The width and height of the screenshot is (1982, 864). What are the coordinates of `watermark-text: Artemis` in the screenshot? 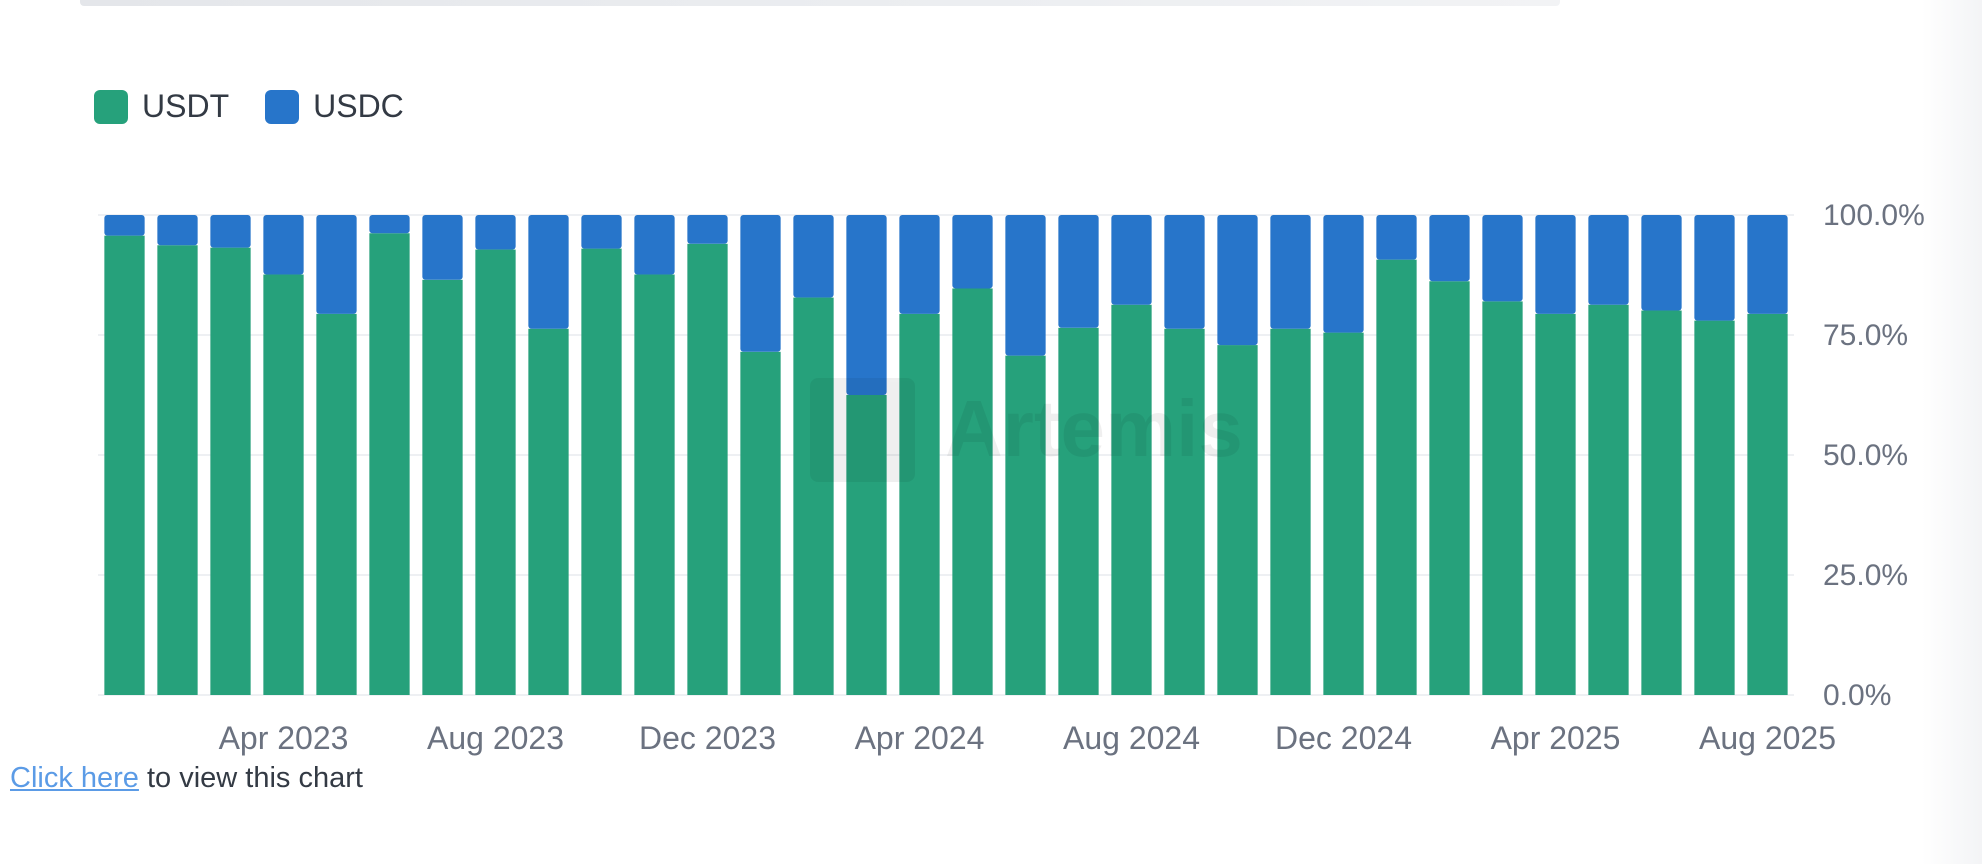 It's located at (1094, 428).